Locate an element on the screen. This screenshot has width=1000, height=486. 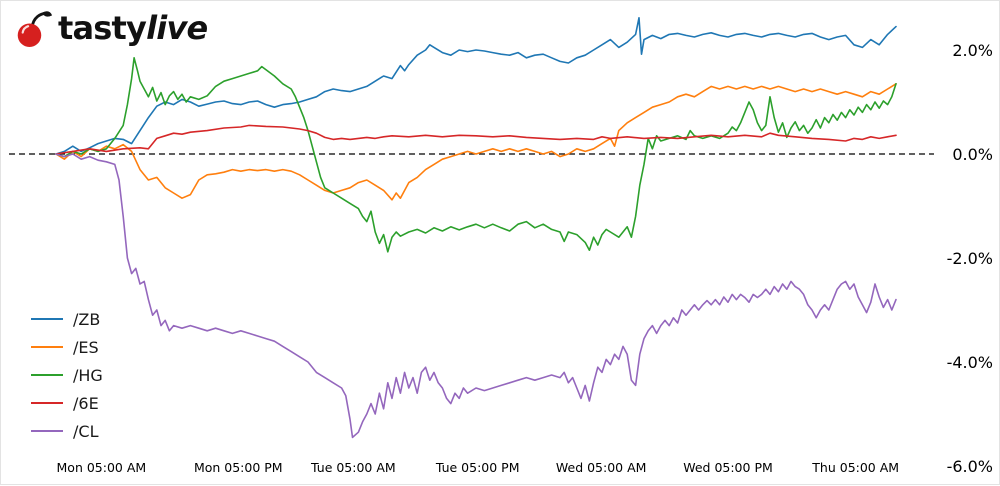
y-axis-label: 2.0% is located at coordinates (972, 50).